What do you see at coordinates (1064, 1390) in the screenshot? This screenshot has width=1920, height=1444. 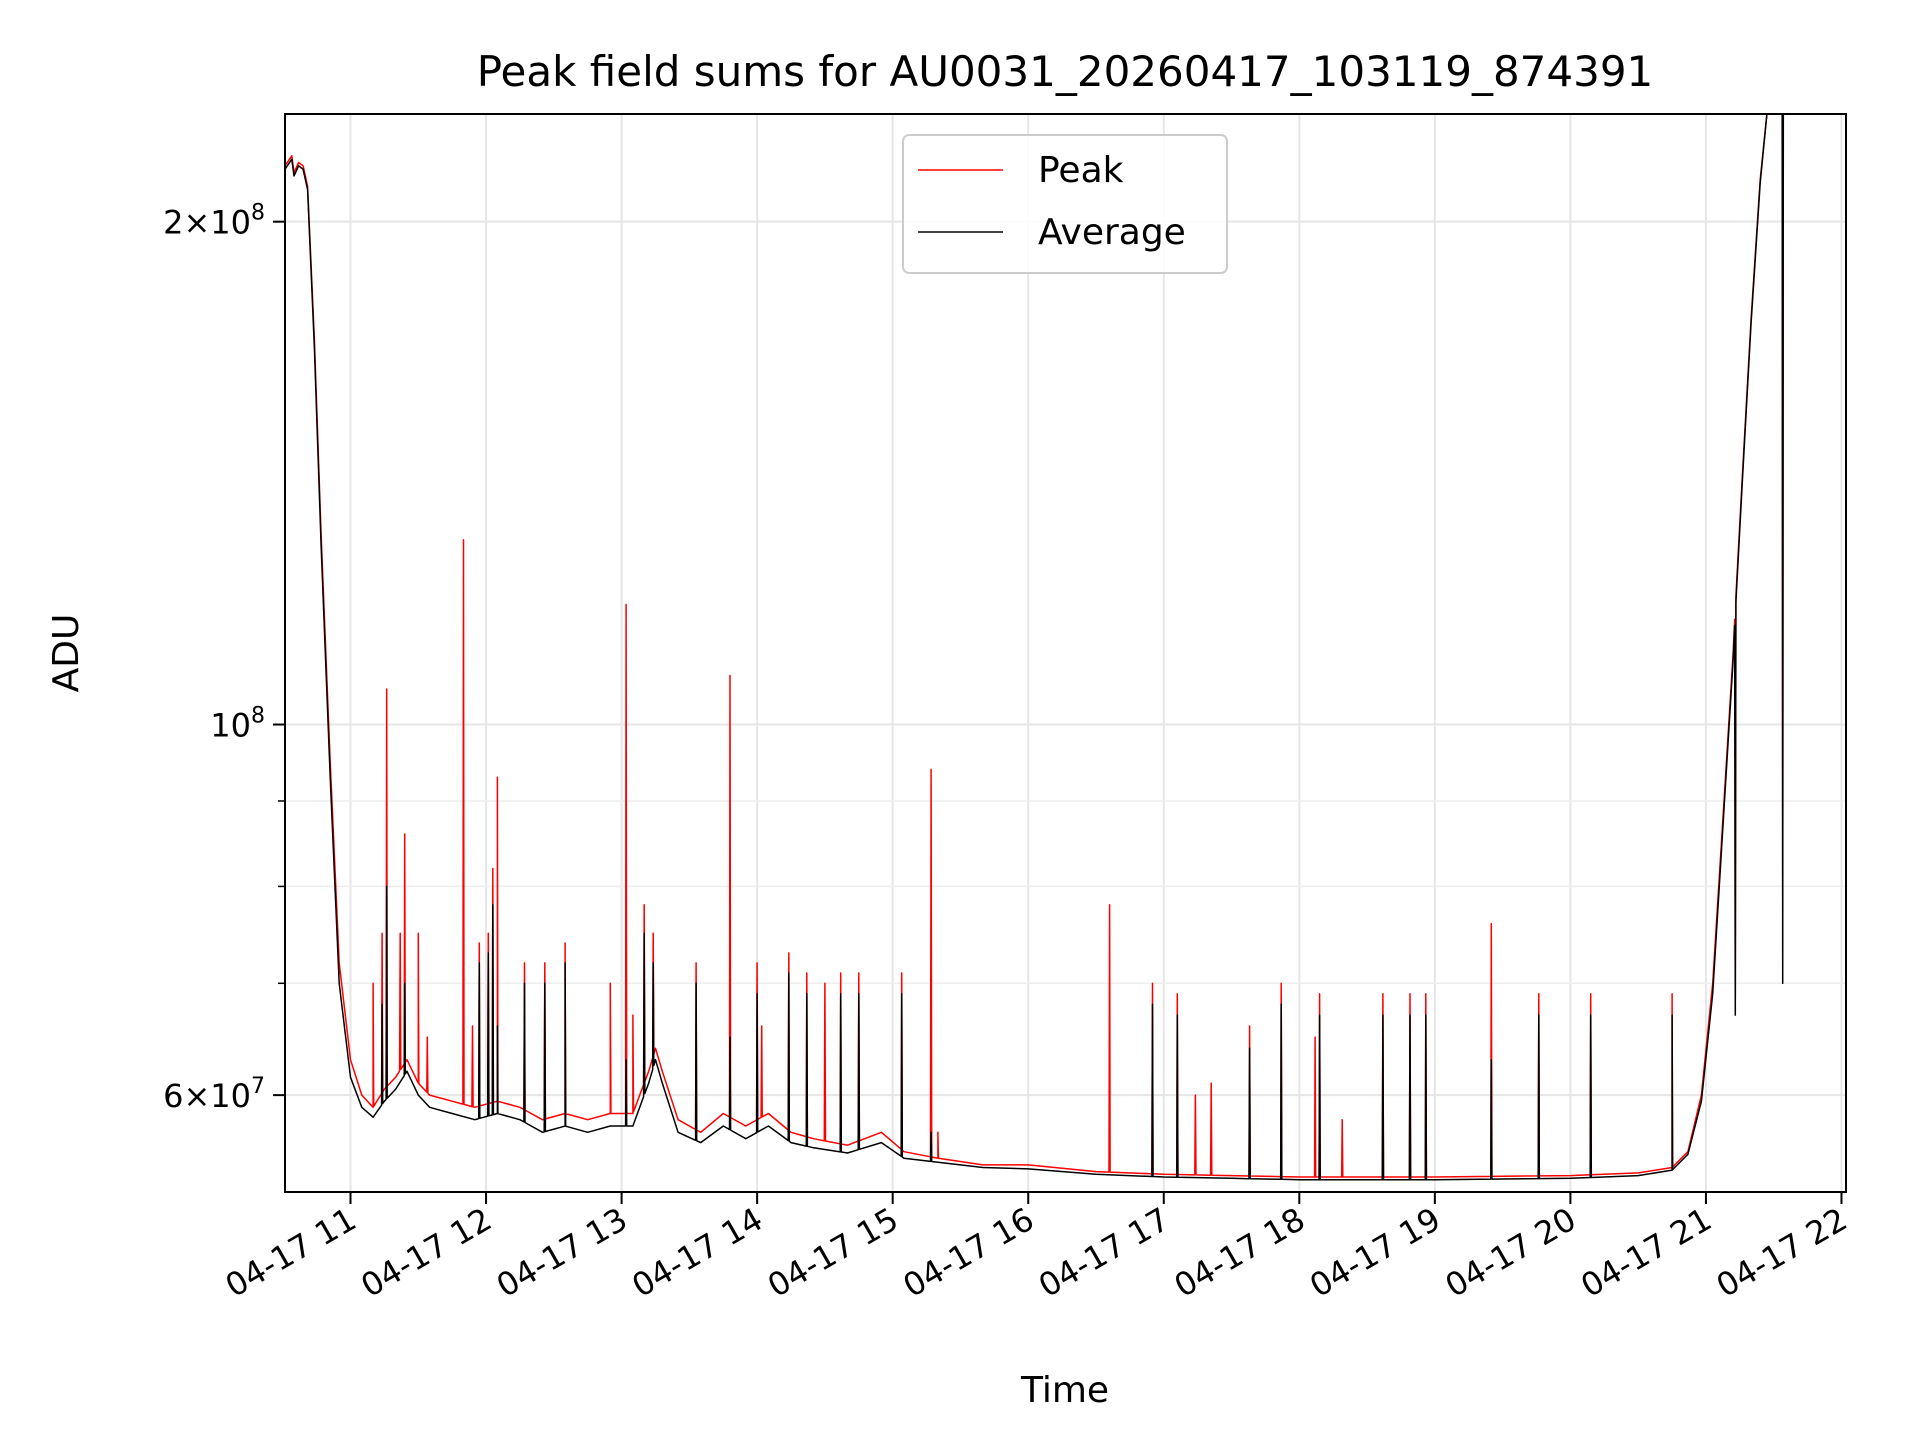 I see `x-axis-label: Time` at bounding box center [1064, 1390].